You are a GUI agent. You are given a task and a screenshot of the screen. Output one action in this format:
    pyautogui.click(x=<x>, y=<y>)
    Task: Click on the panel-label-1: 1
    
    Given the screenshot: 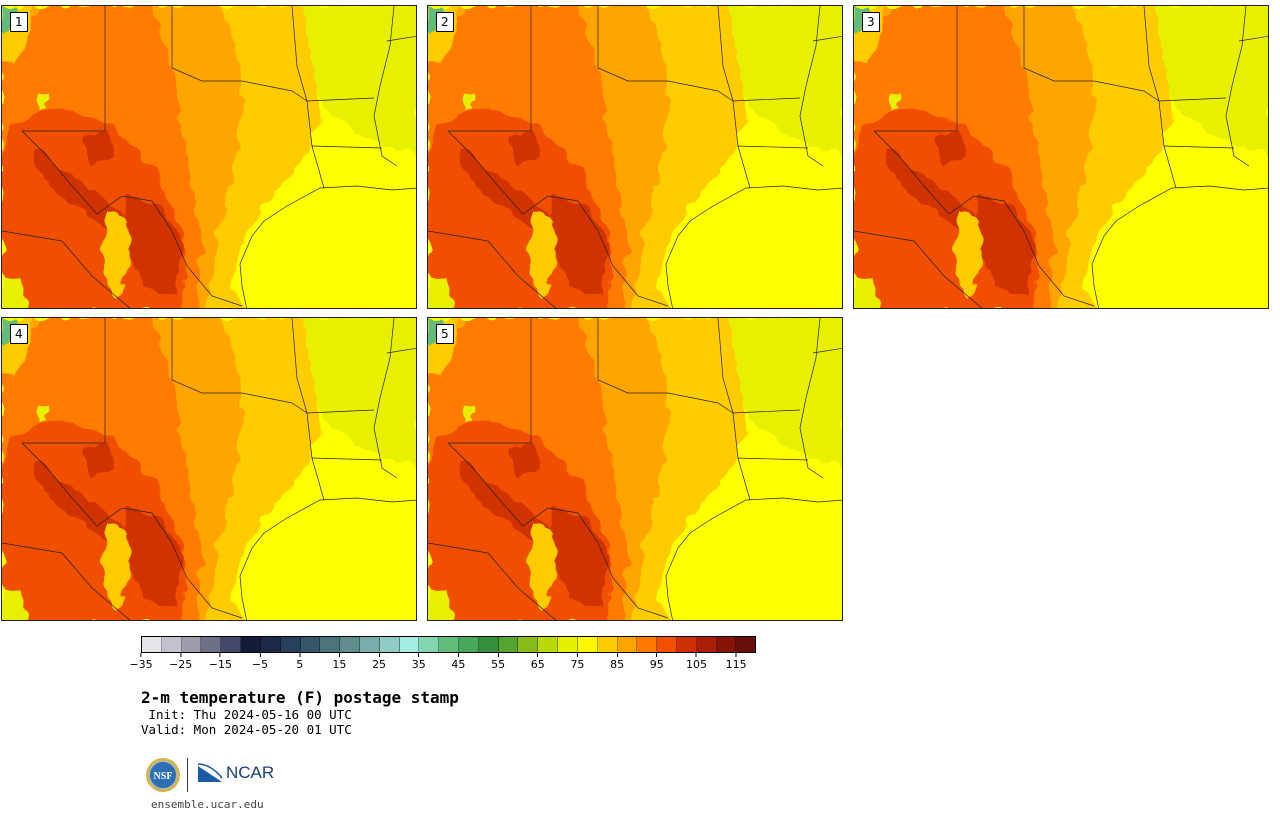 What is the action you would take?
    pyautogui.click(x=19, y=22)
    